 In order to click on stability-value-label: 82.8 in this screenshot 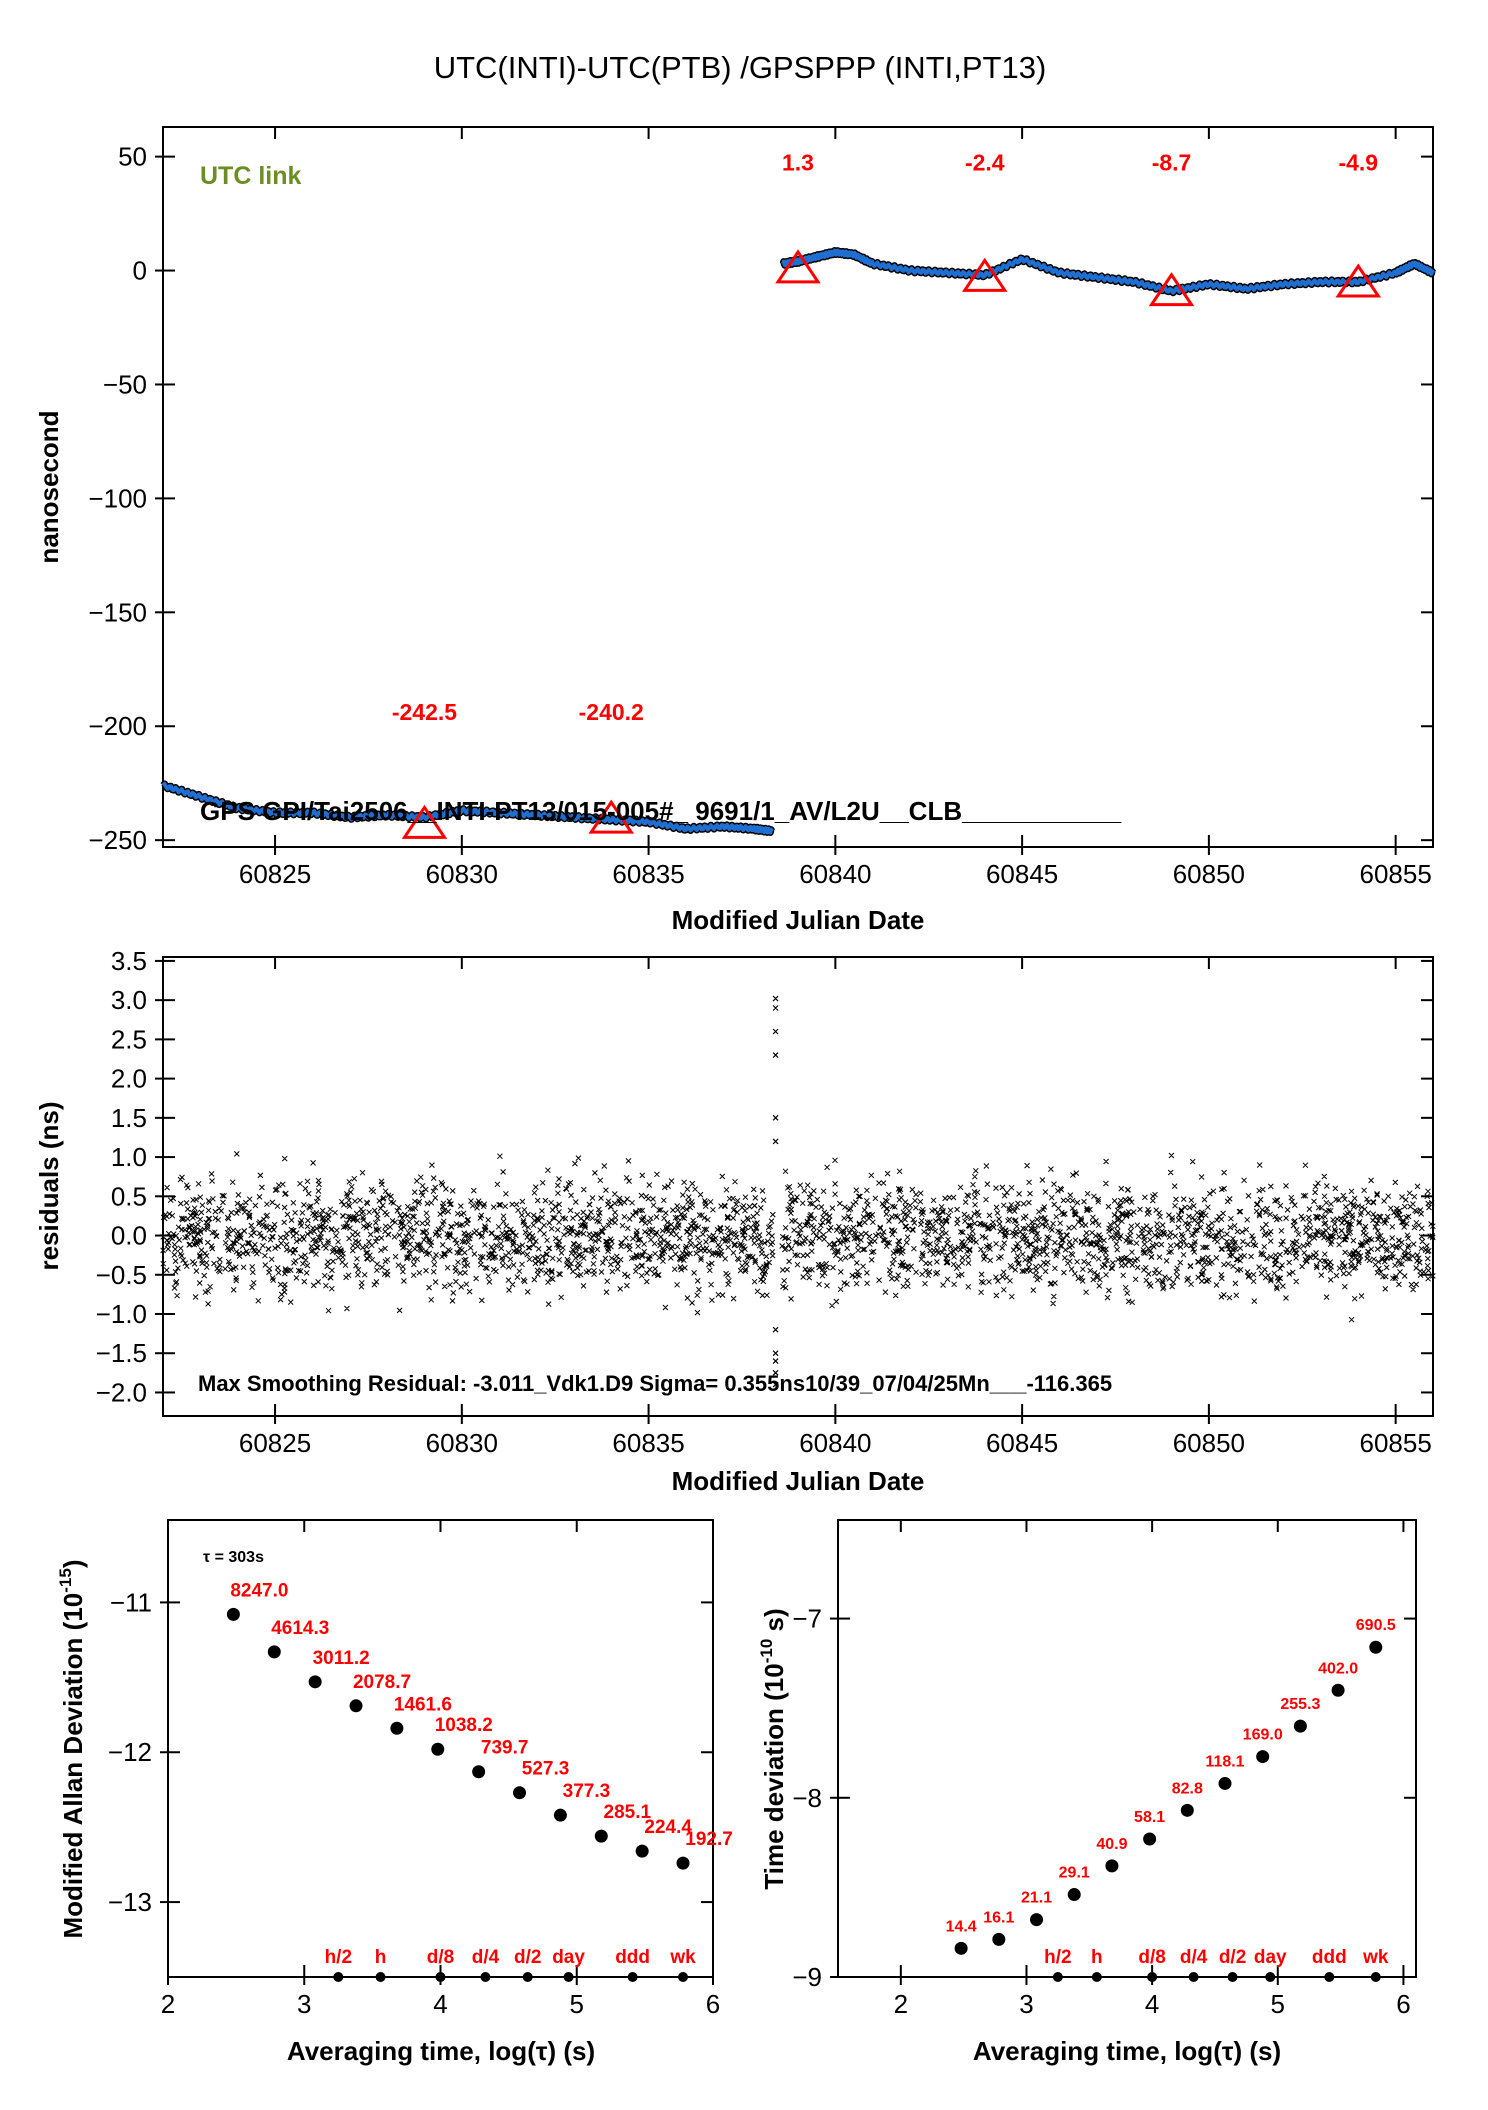, I will do `click(1187, 1788)`.